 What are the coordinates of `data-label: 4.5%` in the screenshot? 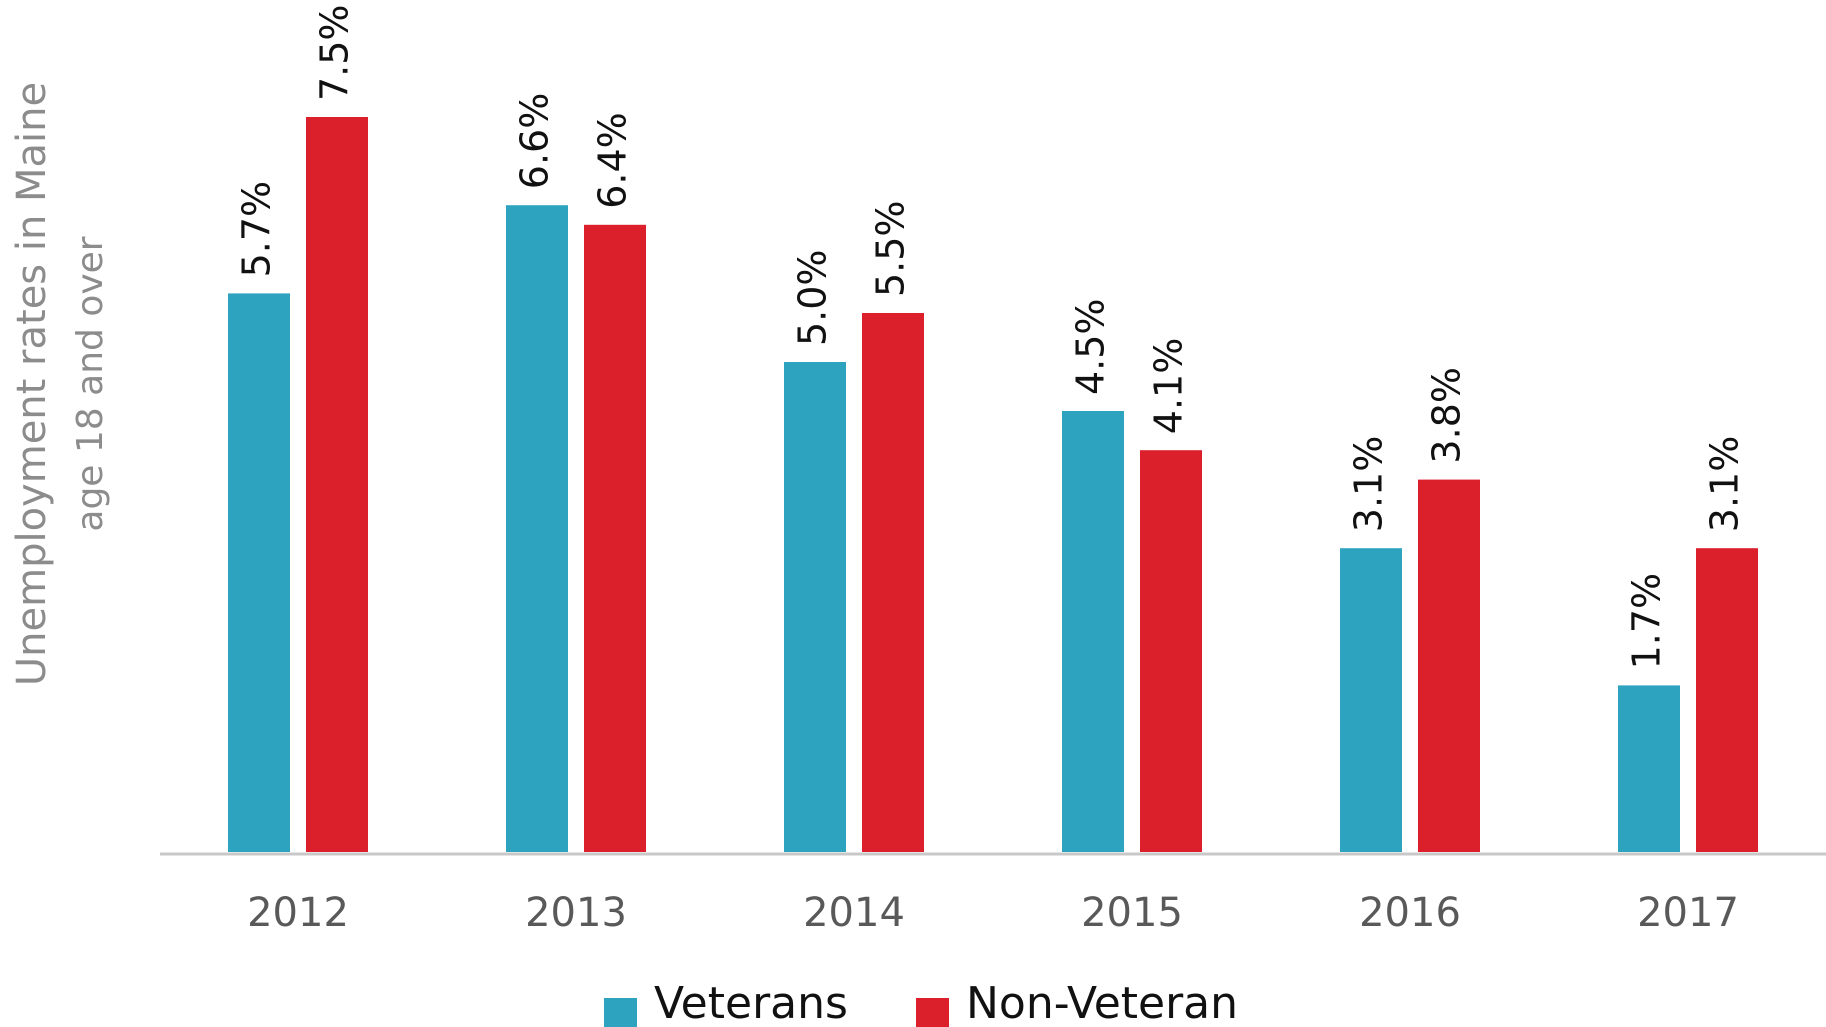 It's located at (1091, 346).